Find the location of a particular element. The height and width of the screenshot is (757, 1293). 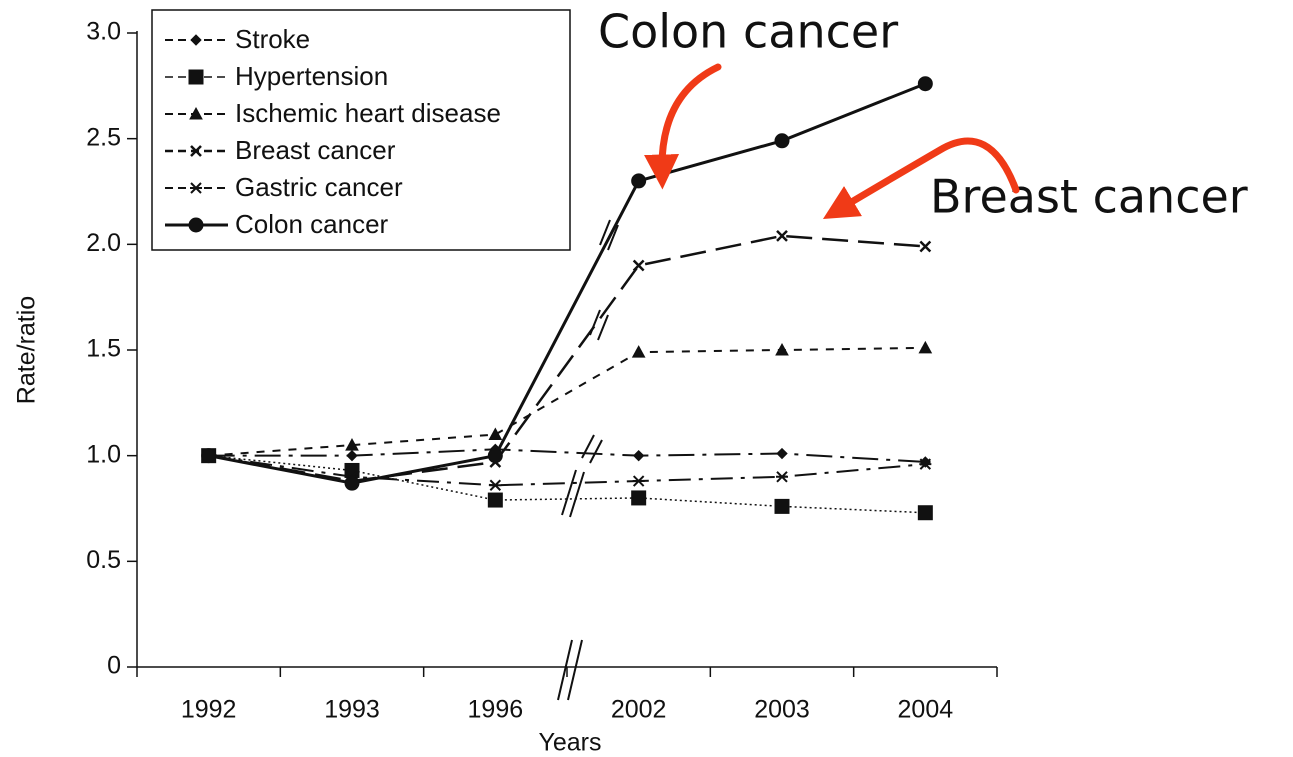

axis-break is located at coordinates (588, 460).